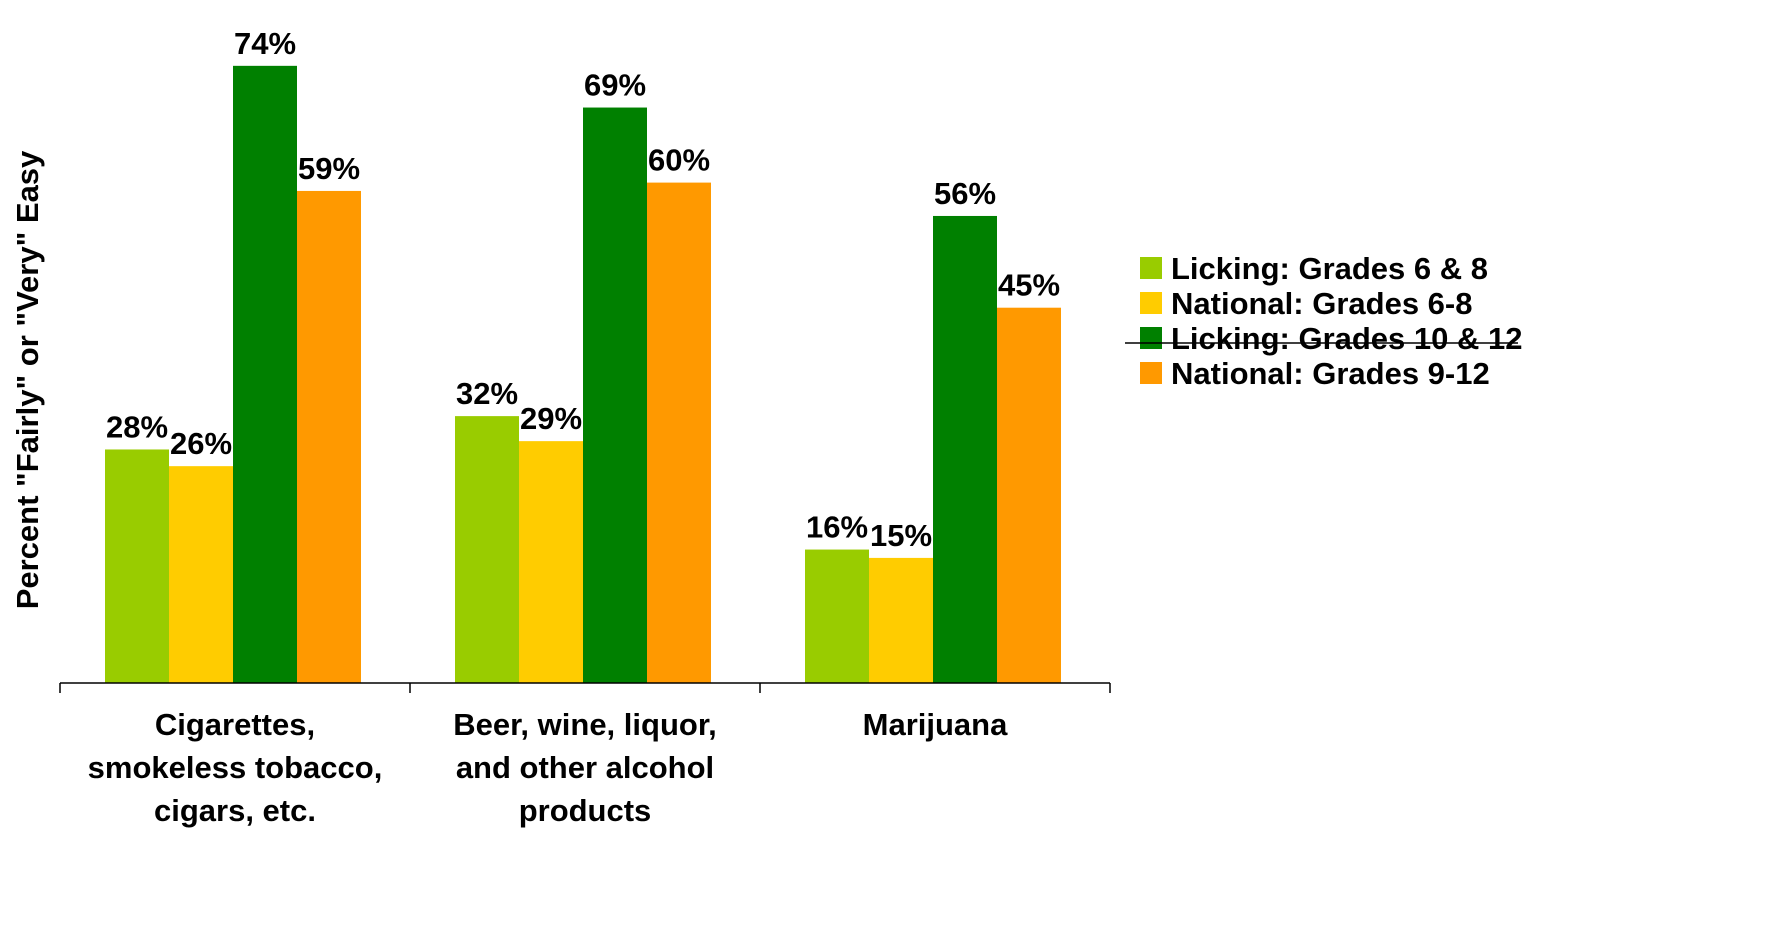  I want to click on category-label: Beer, wine, liquor,, so click(585, 724).